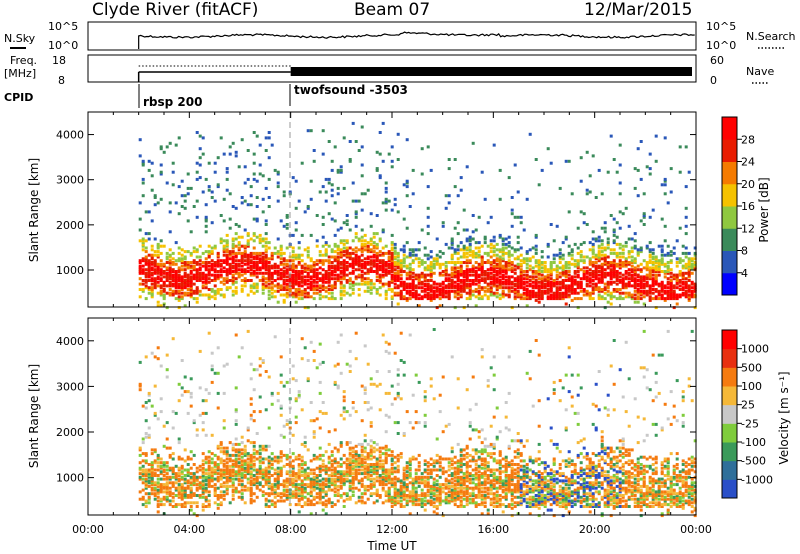  What do you see at coordinates (713, 80) in the screenshot?
I see `nave-tick-bottom: 0` at bounding box center [713, 80].